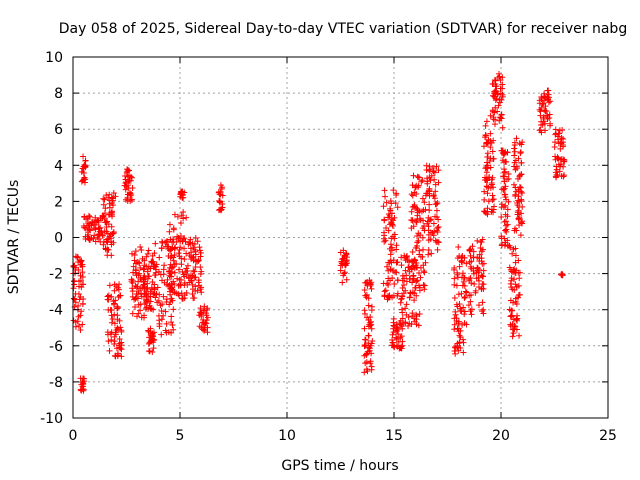 Image resolution: width=640 pixels, height=480 pixels. Describe the element at coordinates (56, 347) in the screenshot. I see `y-tick-label: -6` at that location.